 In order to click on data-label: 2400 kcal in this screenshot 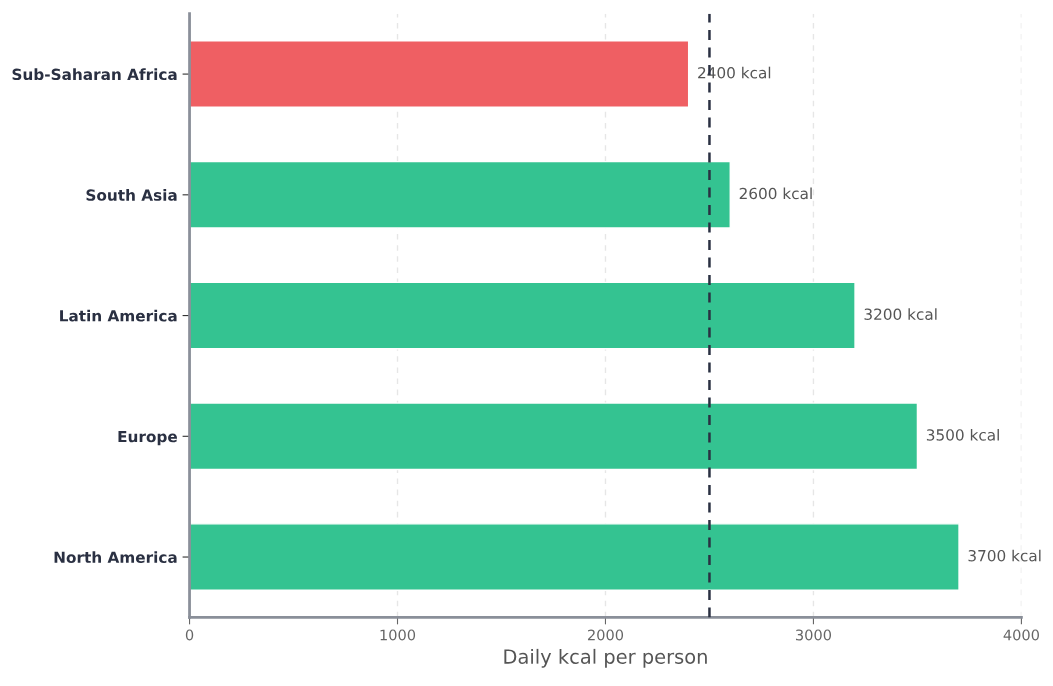, I will do `click(734, 72)`.